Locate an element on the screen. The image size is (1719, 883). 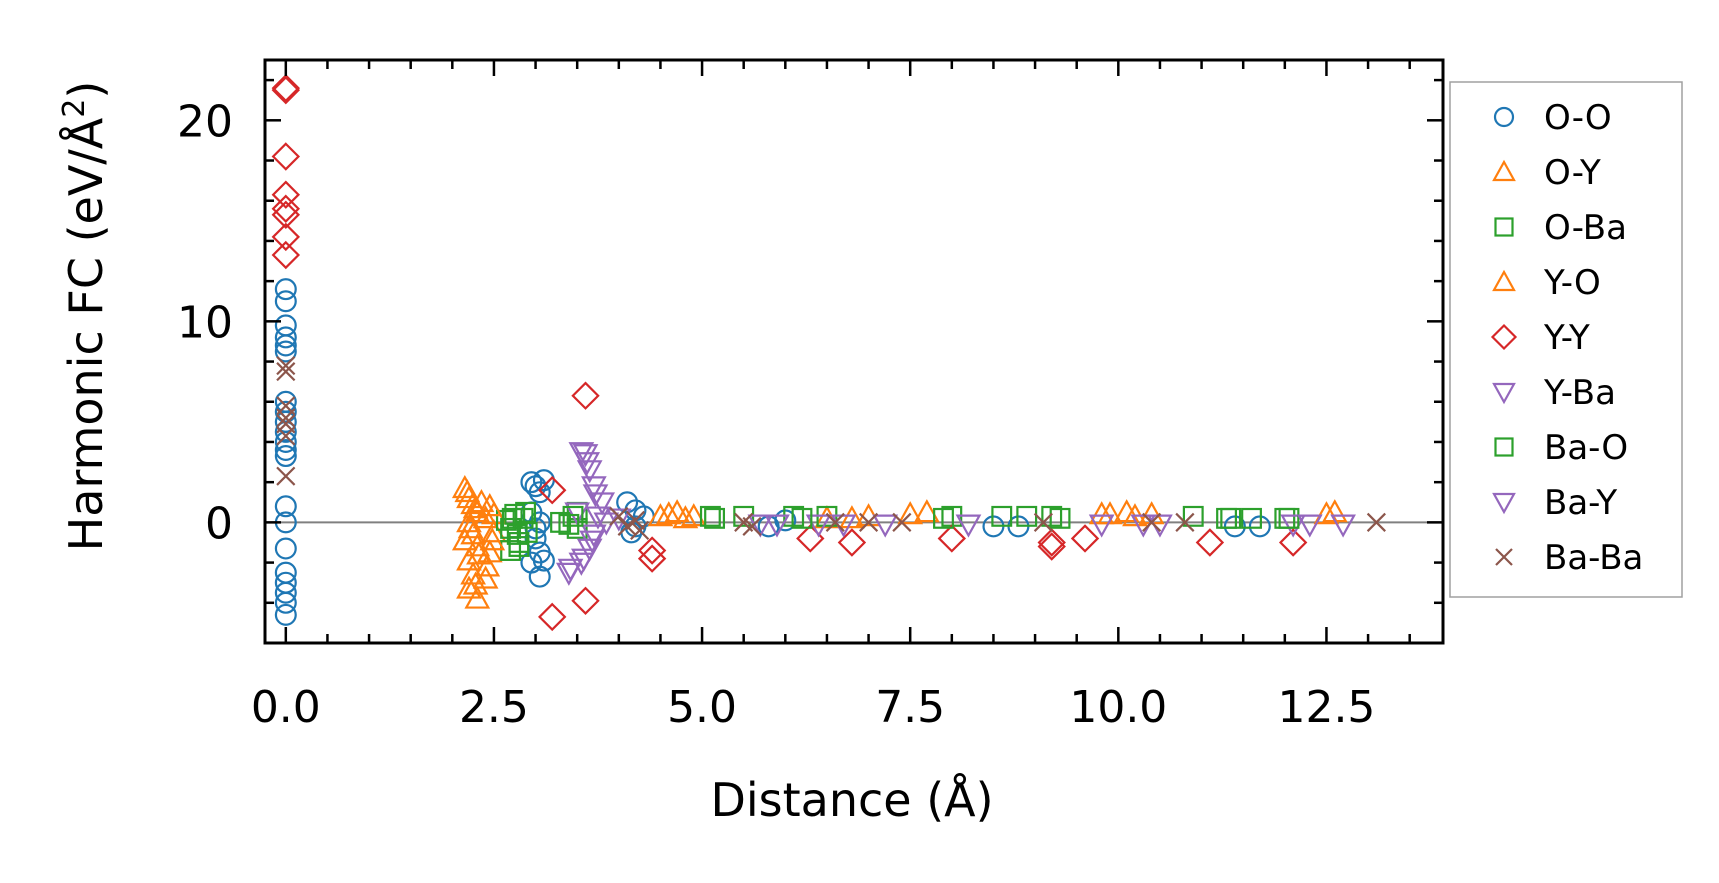
legend: O-O O-Y O-Ba Y-O Y-Y Y-Ba Ba-O Ba-Y Ba-Ba is located at coordinates (1566, 339).